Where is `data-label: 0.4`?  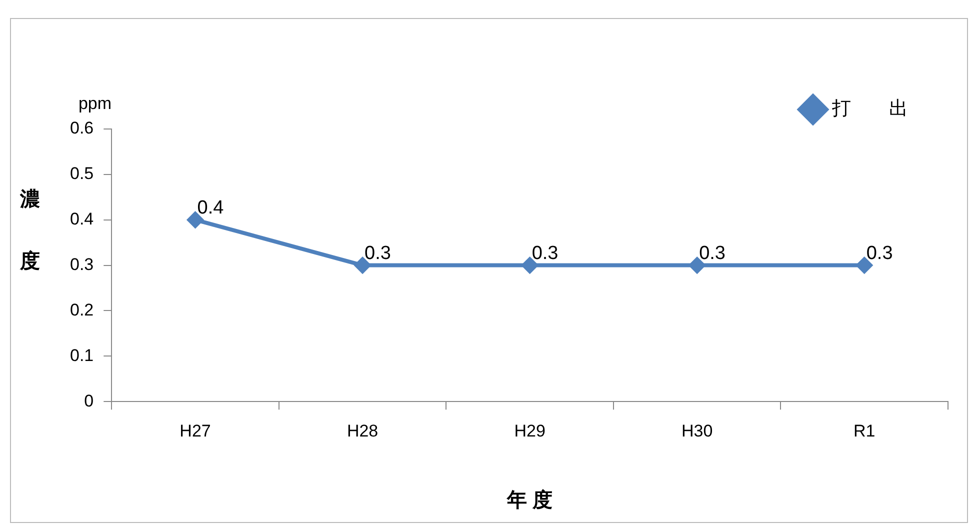 data-label: 0.4 is located at coordinates (210, 208).